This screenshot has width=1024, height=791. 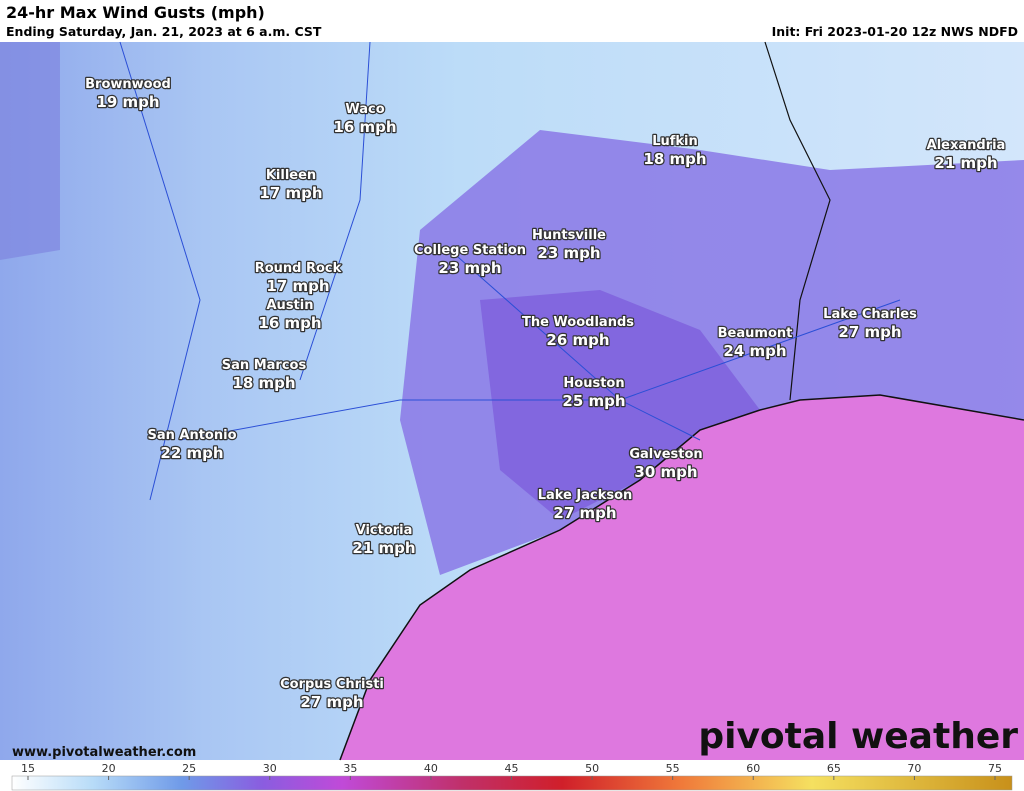 I want to click on website: www.pivotalweather.com, so click(x=104, y=752).